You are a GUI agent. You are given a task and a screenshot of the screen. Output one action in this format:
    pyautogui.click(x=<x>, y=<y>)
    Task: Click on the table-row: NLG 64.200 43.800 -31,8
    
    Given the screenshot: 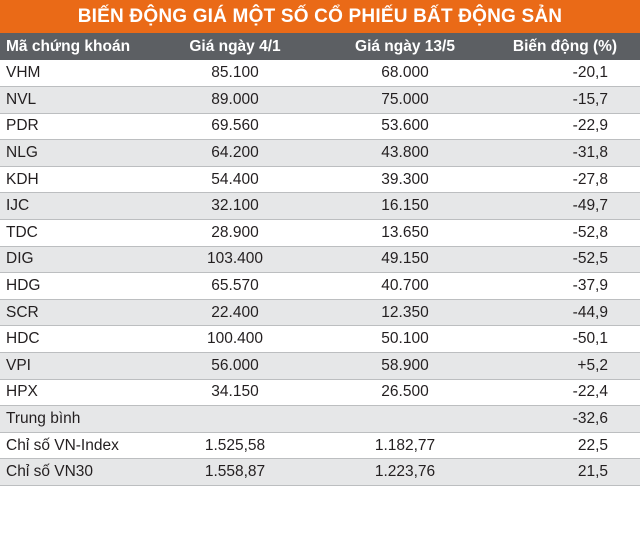 What is the action you would take?
    pyautogui.click(x=320, y=153)
    